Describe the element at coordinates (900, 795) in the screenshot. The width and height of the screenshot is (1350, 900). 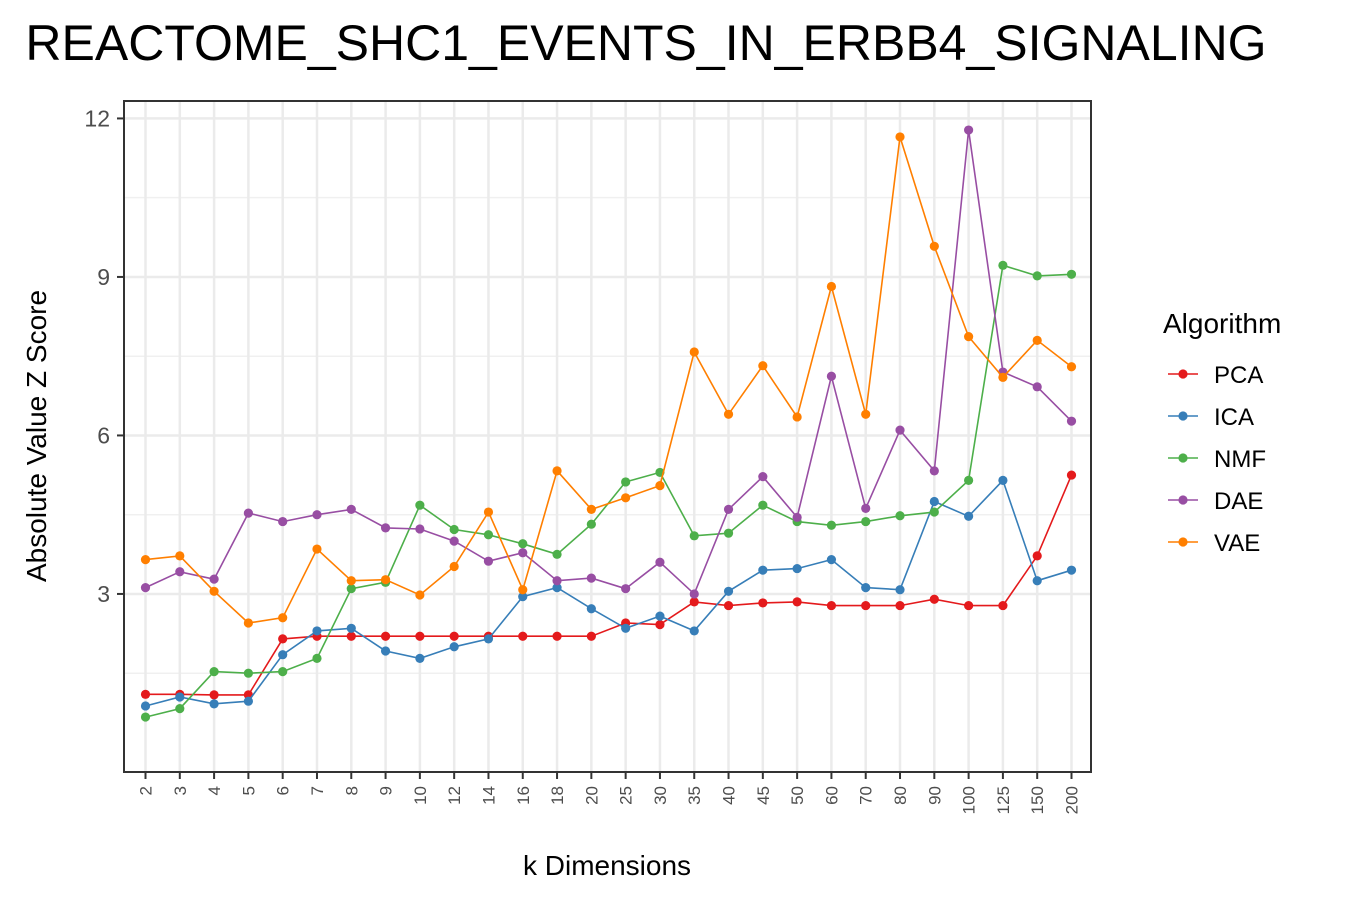
I see `x-tick-label: 80` at that location.